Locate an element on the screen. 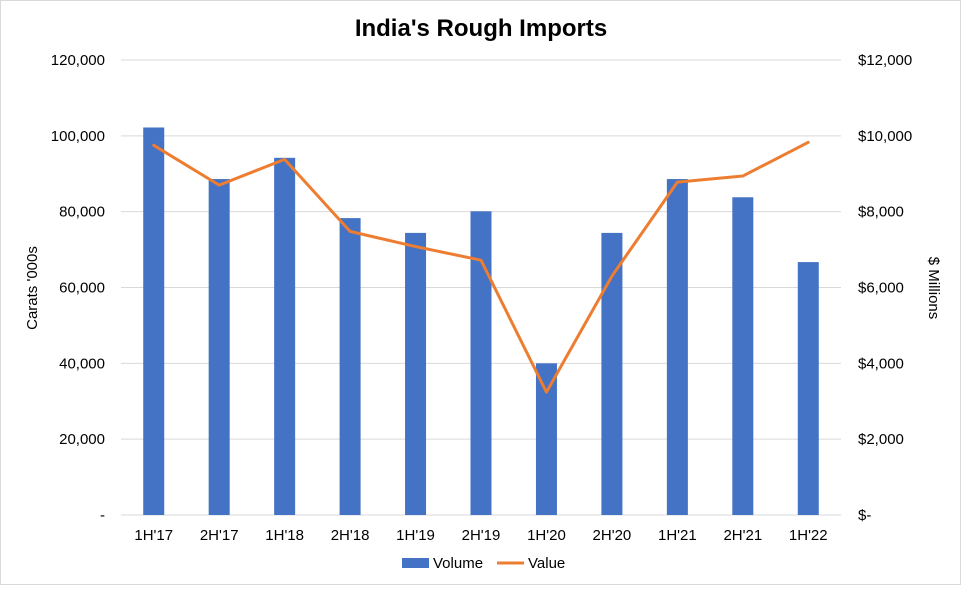 Image resolution: width=961 pixels, height=589 pixels. right-axis-ticks: $- $2,000 $4,000 $6,000 $8,000 $10,000 $12,000 is located at coordinates (885, 288).